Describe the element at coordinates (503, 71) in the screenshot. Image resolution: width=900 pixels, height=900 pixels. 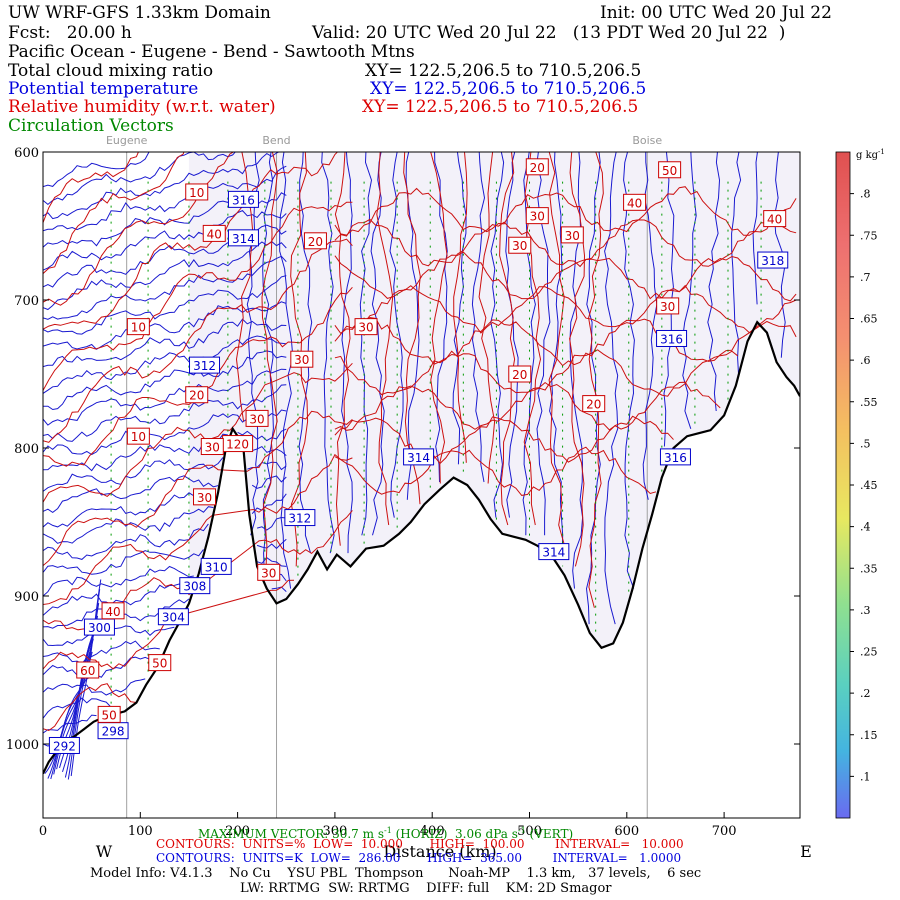
I see `field-cloud-xy: XY= 122.5,206.5 to 710.5,206.5` at that location.